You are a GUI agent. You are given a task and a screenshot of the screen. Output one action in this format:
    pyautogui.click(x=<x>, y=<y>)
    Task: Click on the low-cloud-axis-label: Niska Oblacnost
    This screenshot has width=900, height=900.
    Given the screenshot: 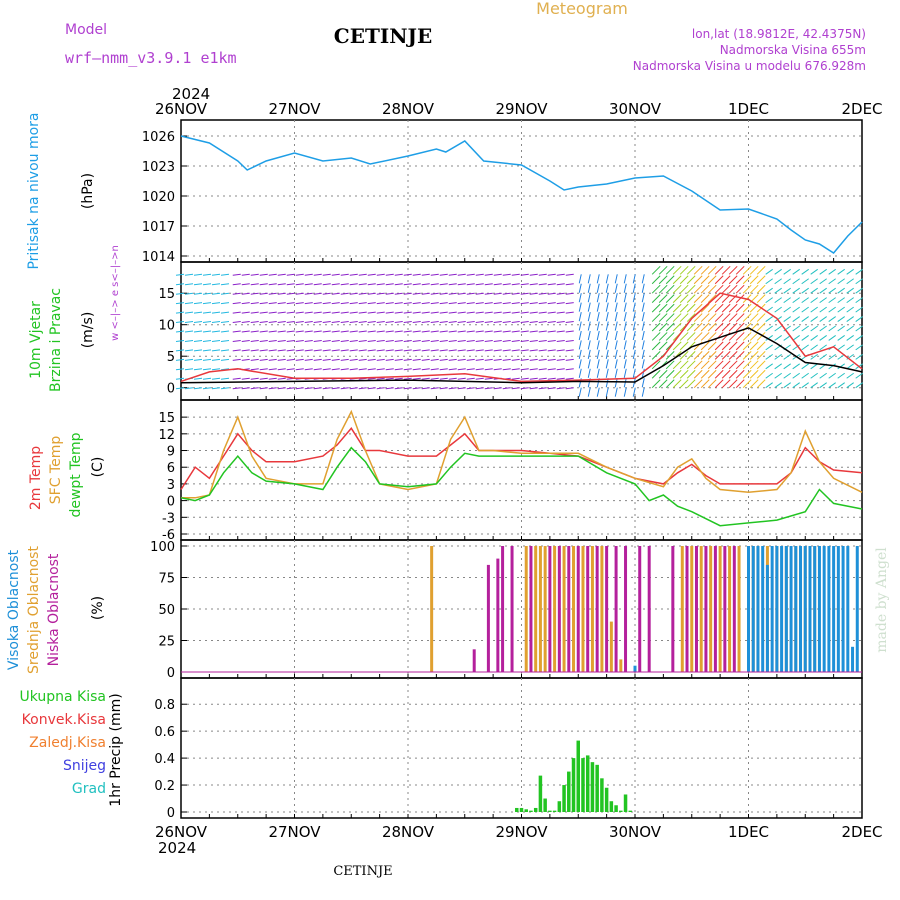 What is the action you would take?
    pyautogui.click(x=54, y=609)
    